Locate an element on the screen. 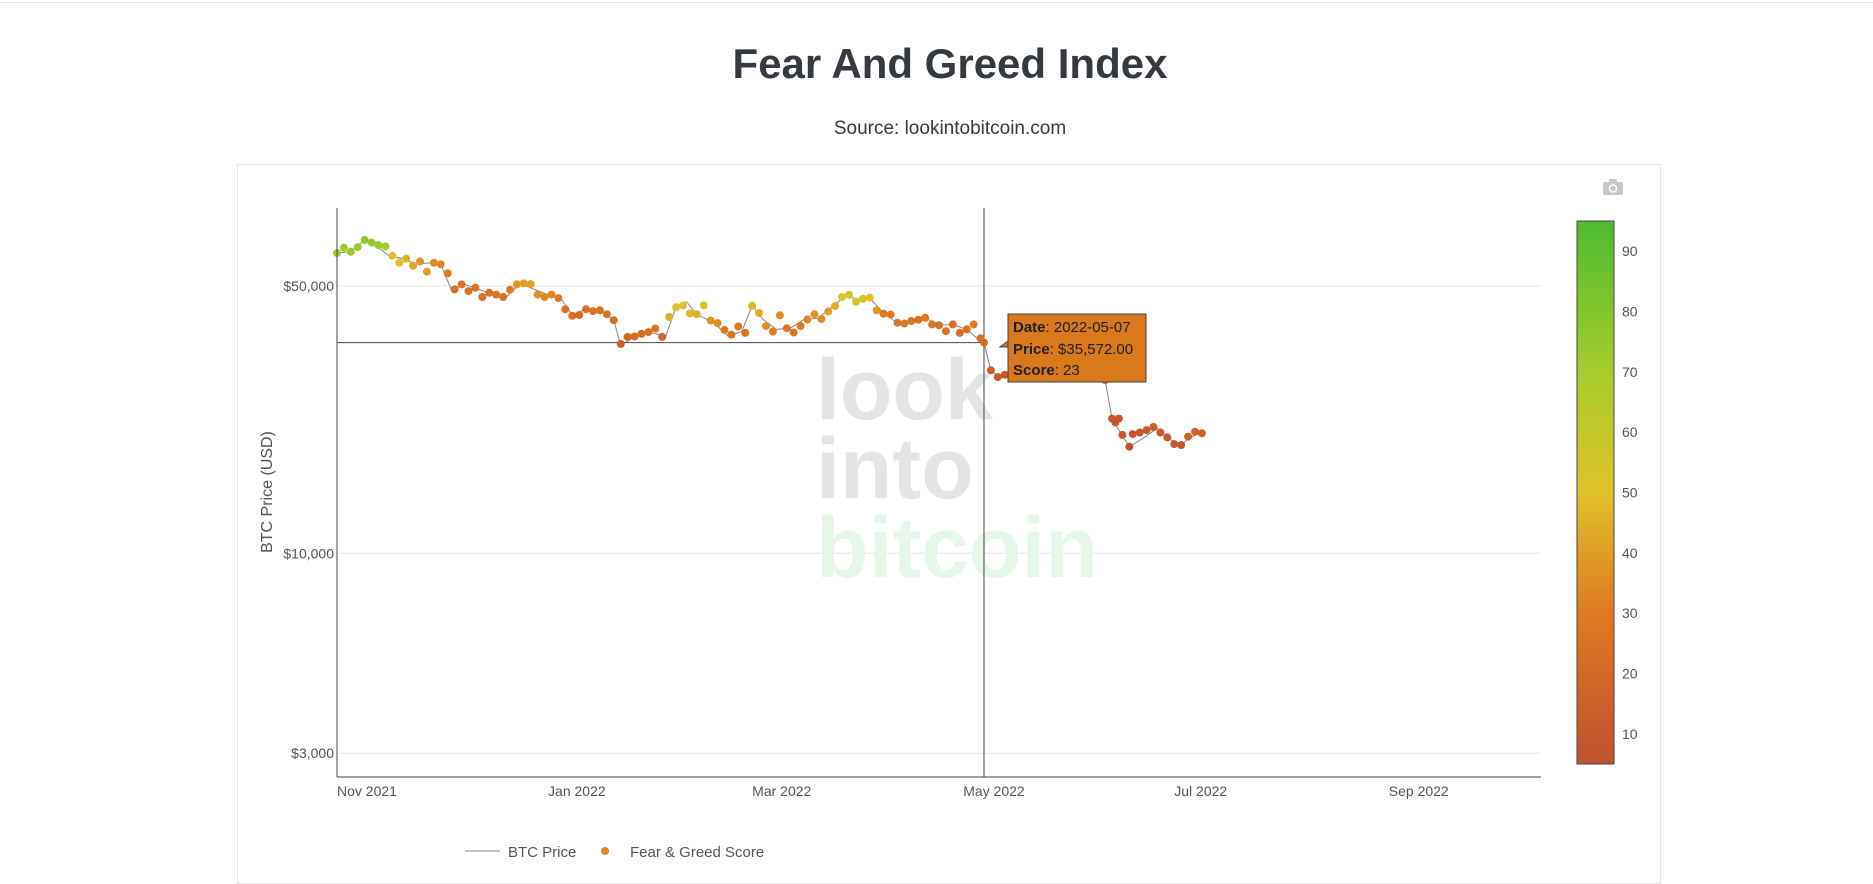 The height and width of the screenshot is (884, 1873). camera-icon is located at coordinates (1613, 187).